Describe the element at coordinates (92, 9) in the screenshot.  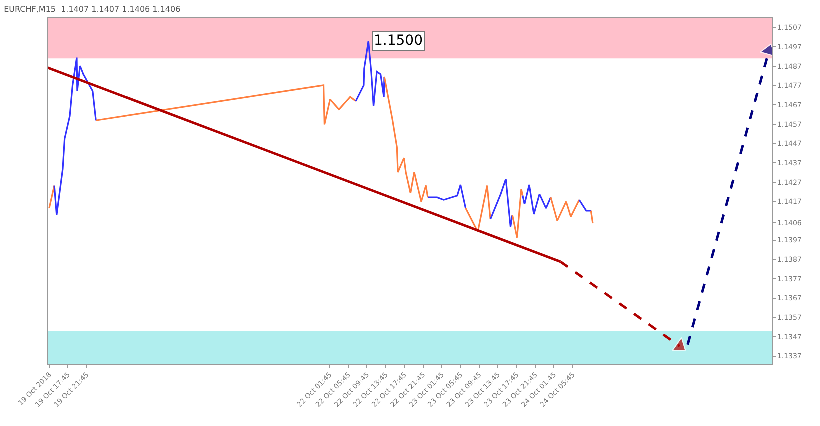
I see `chart-title: EURCHF,M15 1.1407 1.1407 1.1406 1.1406` at that location.